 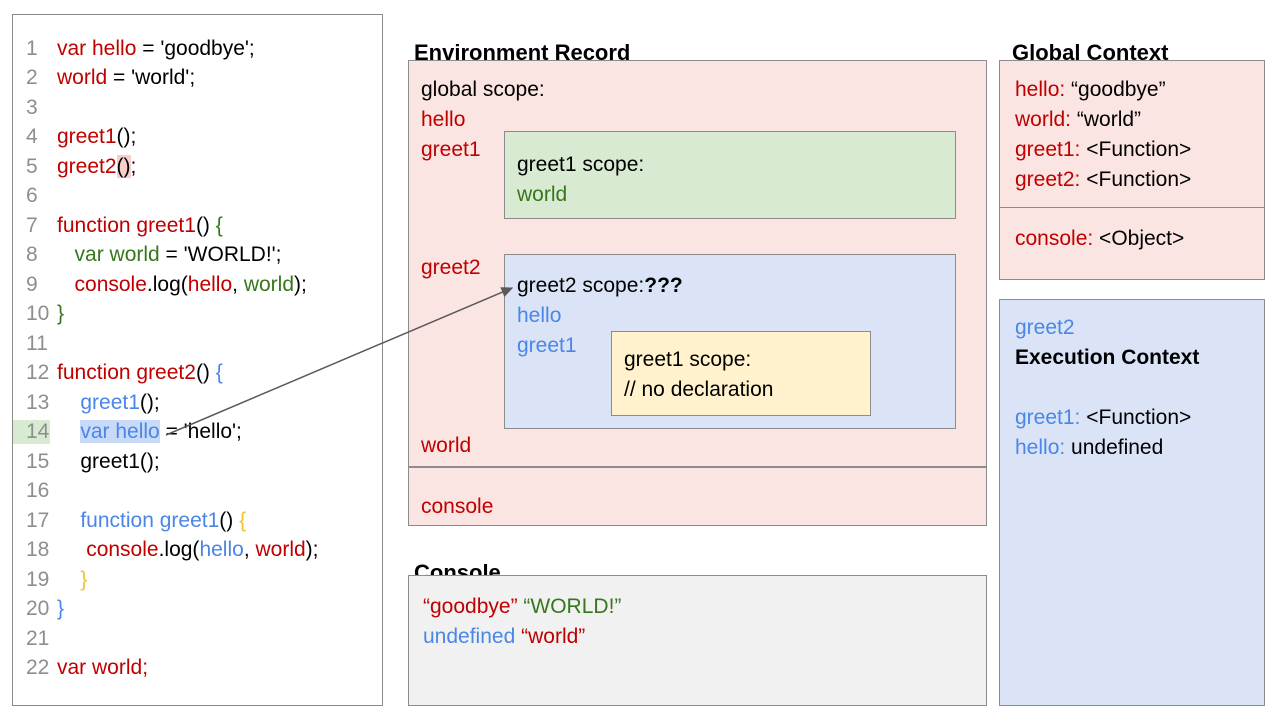 I want to click on line-number: 21, so click(x=38, y=638).